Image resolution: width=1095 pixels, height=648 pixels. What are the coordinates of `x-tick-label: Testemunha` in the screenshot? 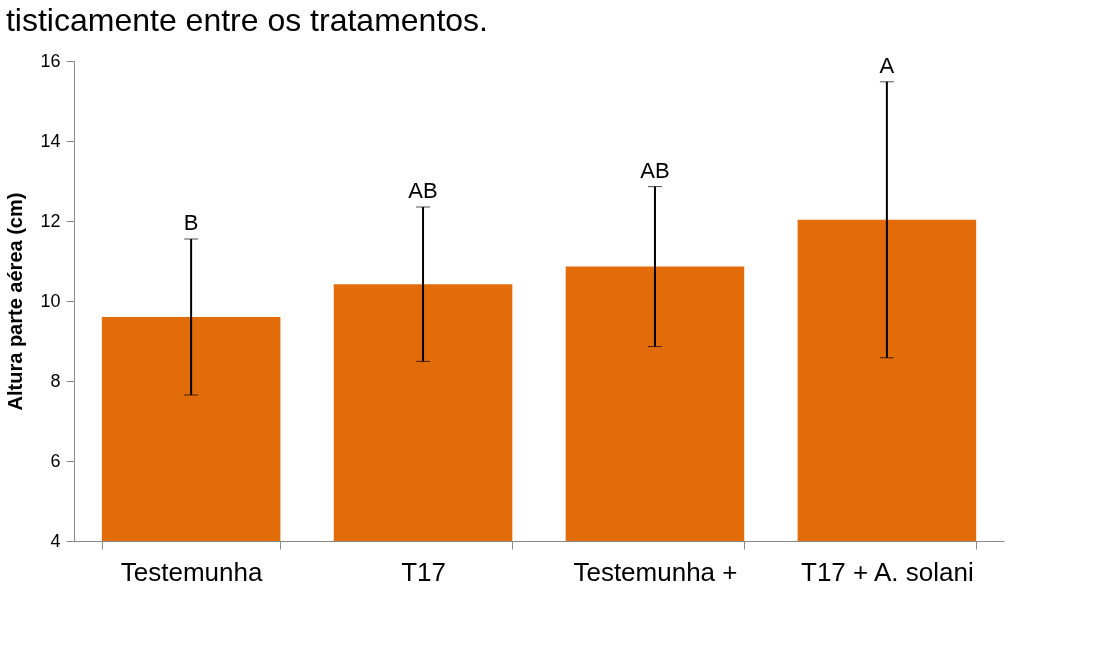 It's located at (191, 571).